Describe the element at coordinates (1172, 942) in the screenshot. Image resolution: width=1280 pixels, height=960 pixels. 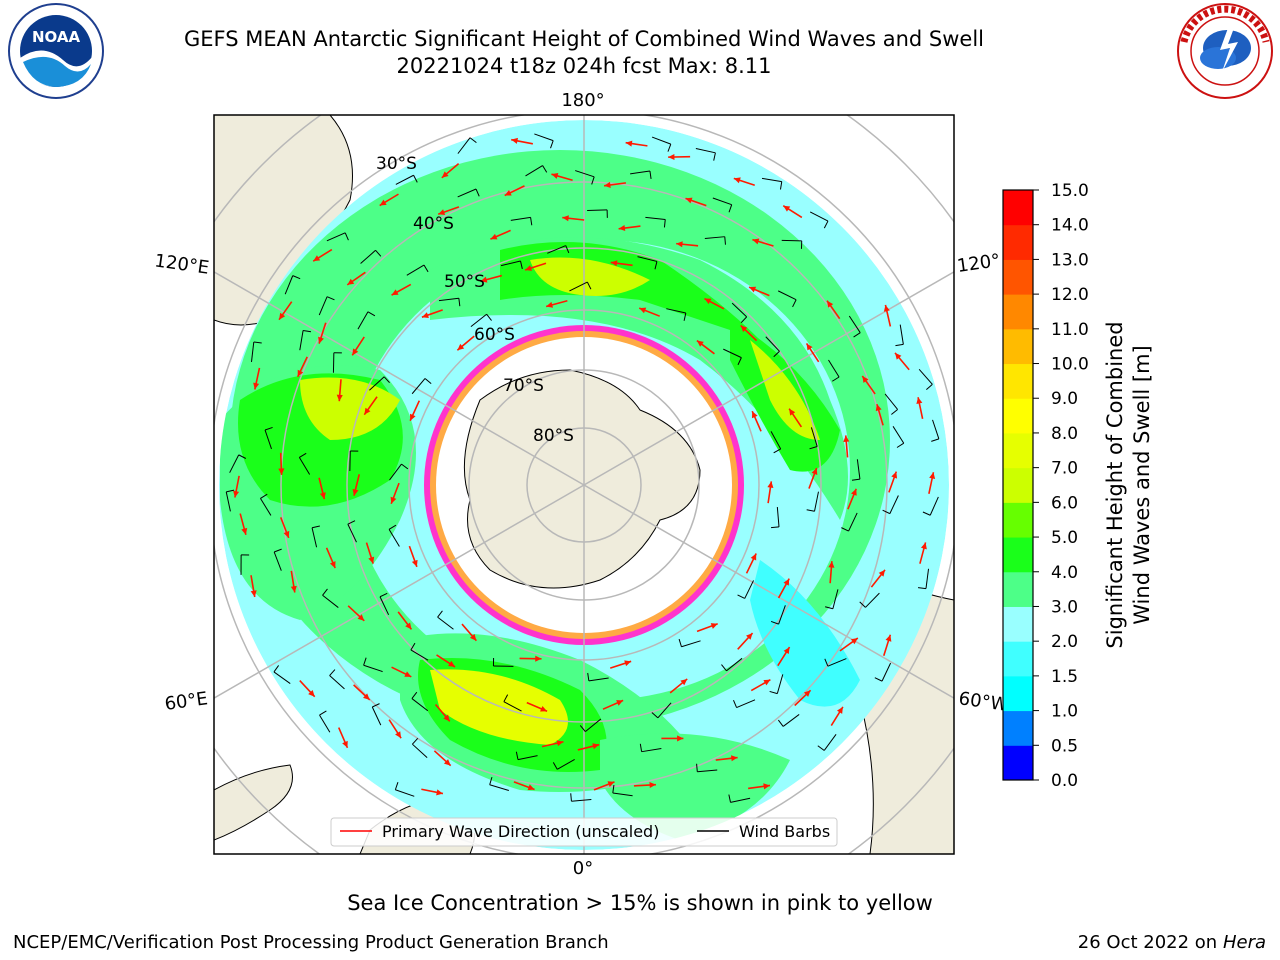
I see `footer-date: 26 Oct 2022 on Hera` at that location.